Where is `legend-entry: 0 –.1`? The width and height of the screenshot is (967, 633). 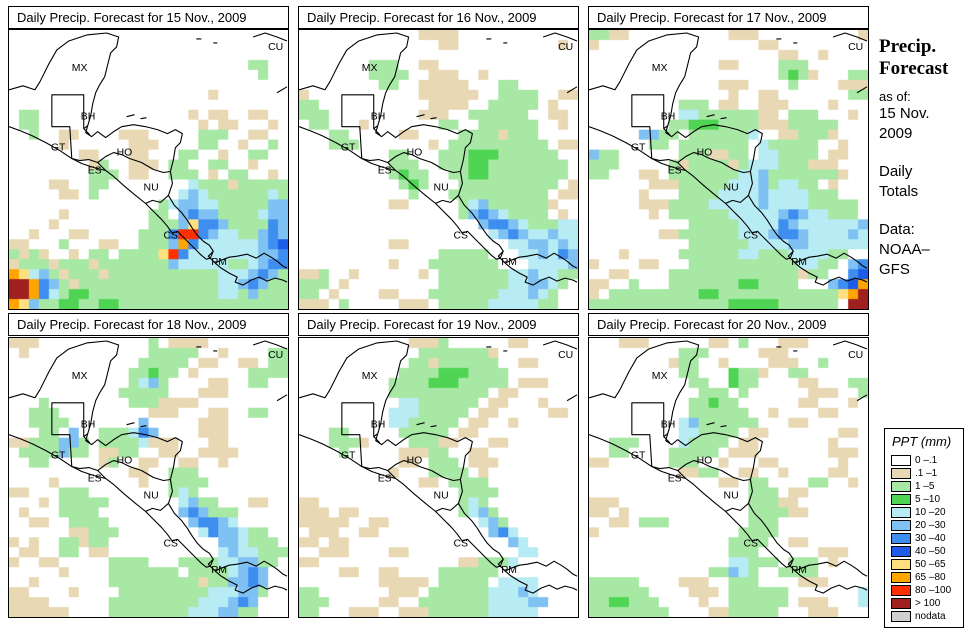 legend-entry: 0 –.1 is located at coordinates (927, 460).